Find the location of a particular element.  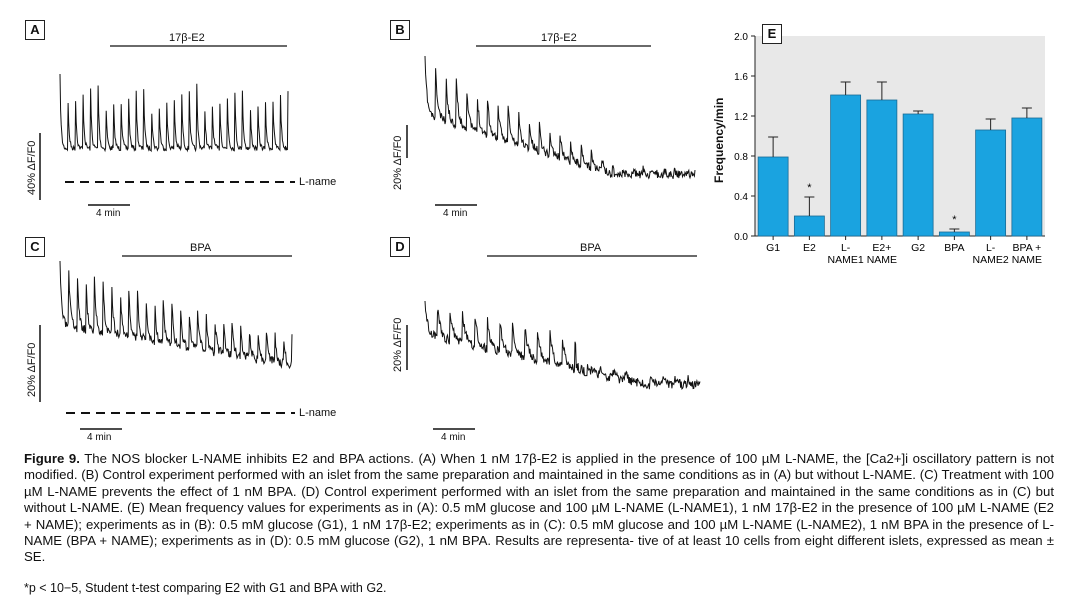

treatment-label-d: BPA is located at coordinates (591, 248).